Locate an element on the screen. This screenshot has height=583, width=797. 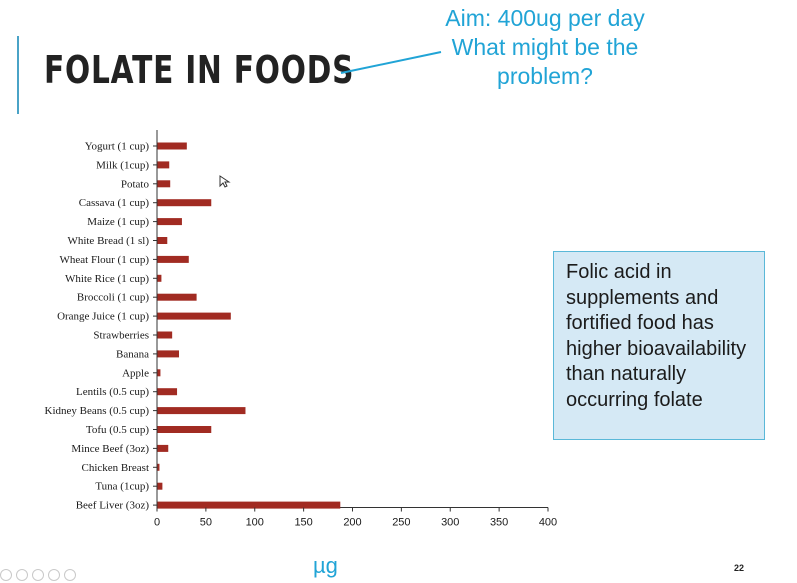
page-number: 22 is located at coordinates (739, 568).